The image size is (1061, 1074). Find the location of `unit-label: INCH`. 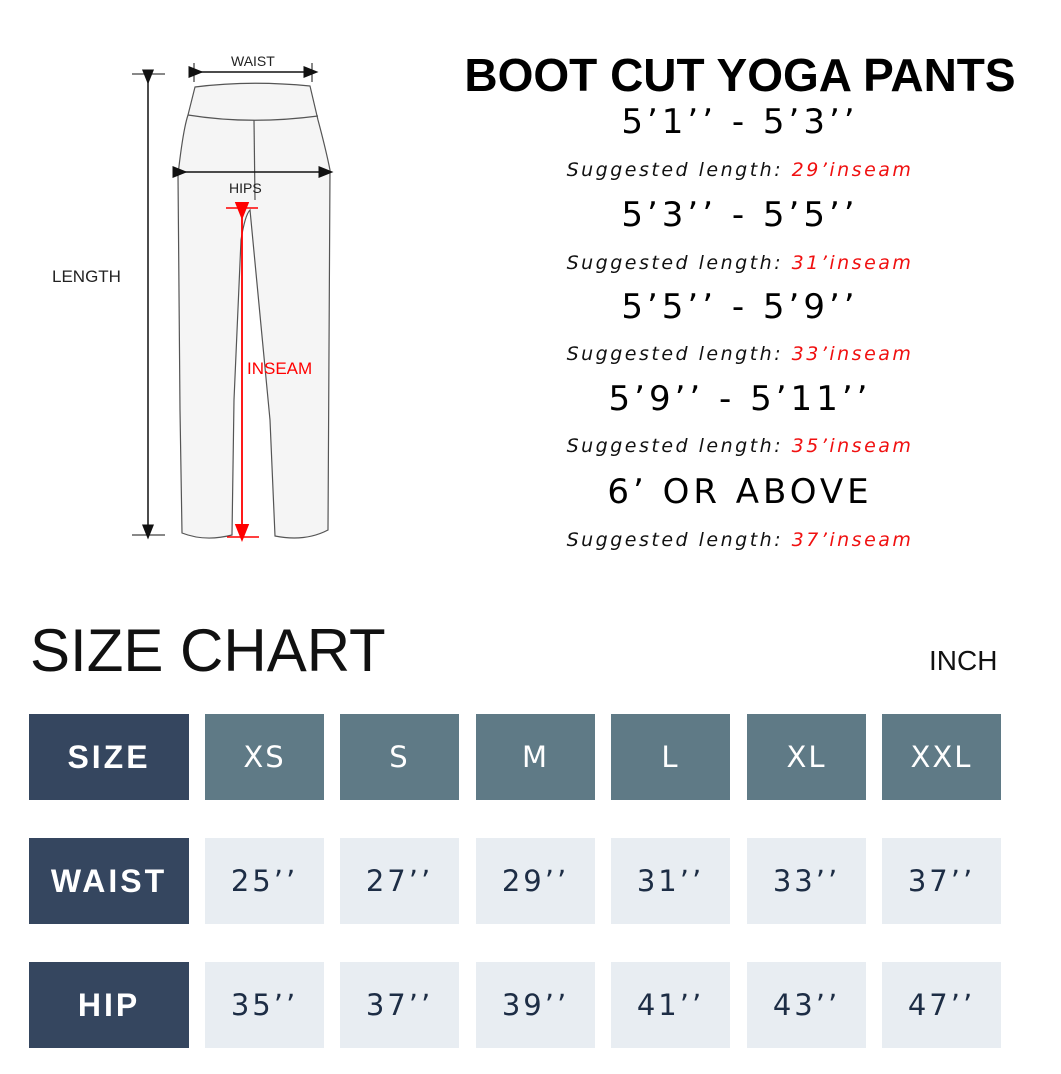

unit-label: INCH is located at coordinates (963, 660).